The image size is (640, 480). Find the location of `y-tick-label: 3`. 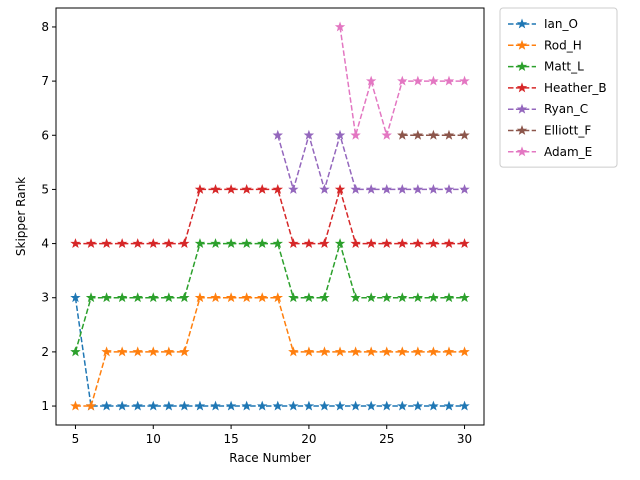

y-tick-label: 3 is located at coordinates (45, 298).